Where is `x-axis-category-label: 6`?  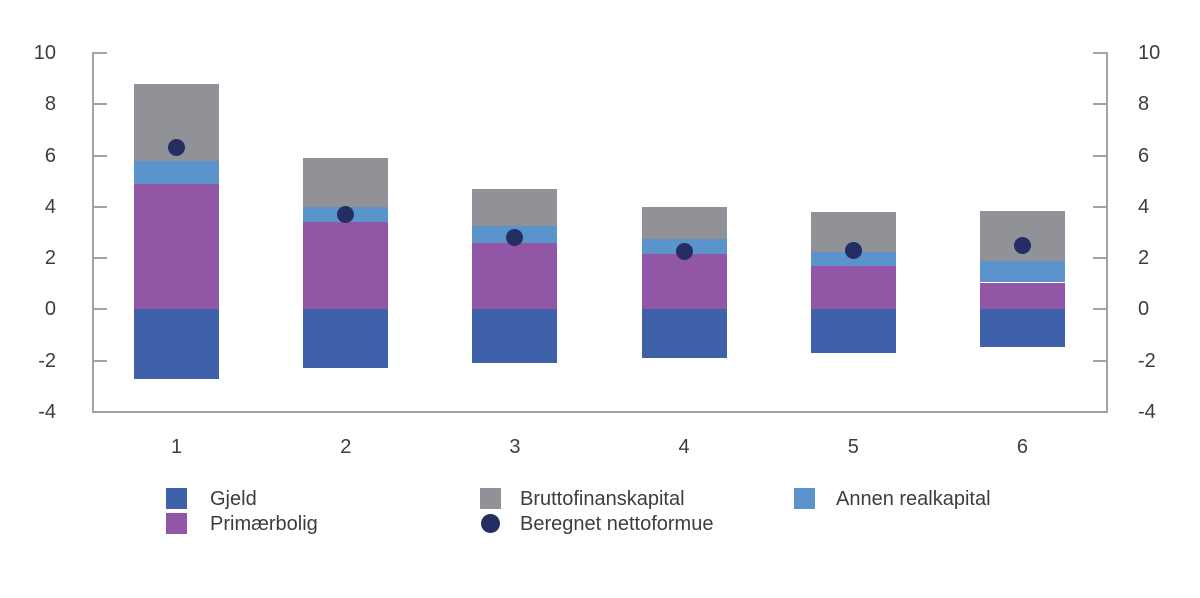
x-axis-category-label: 6 is located at coordinates (1022, 447).